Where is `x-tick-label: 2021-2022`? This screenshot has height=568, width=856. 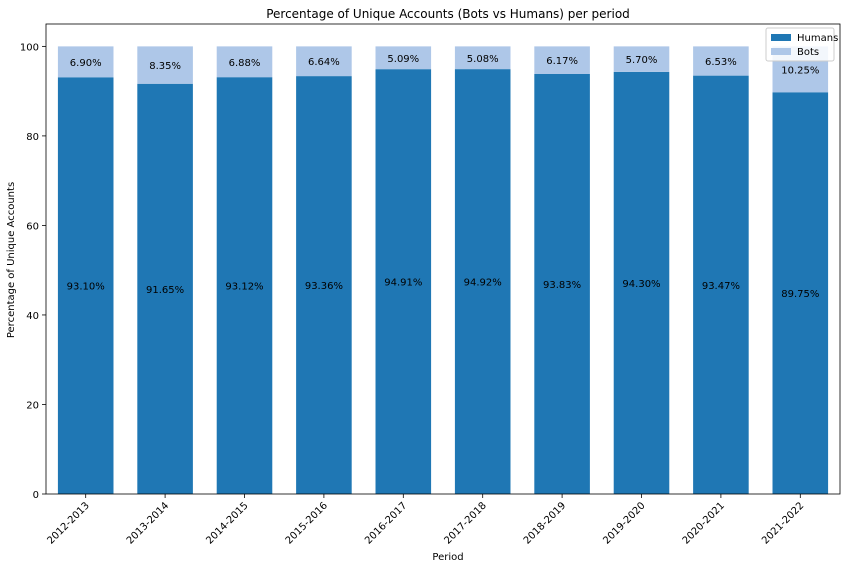 x-tick-label: 2021-2022 is located at coordinates (783, 523).